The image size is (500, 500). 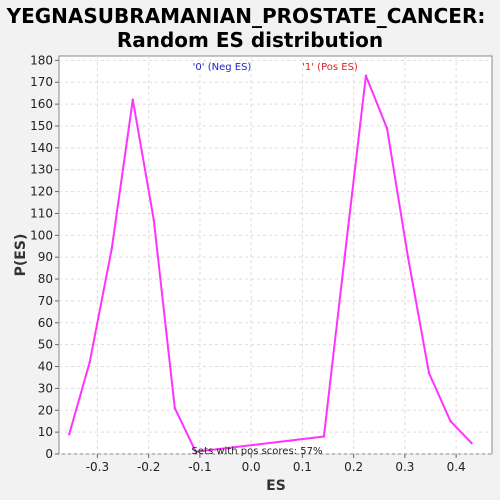 I want to click on x-tick-label: -0.1, so click(x=199, y=467).